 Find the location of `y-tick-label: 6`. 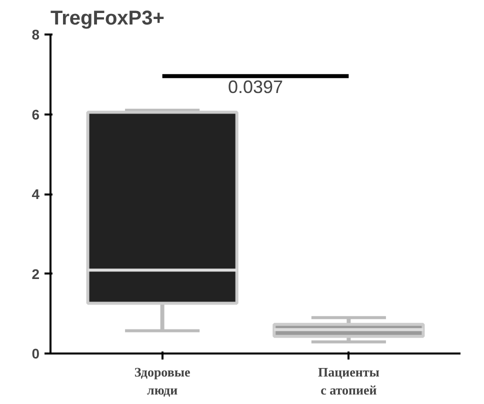

y-tick-label: 6 is located at coordinates (36, 114).